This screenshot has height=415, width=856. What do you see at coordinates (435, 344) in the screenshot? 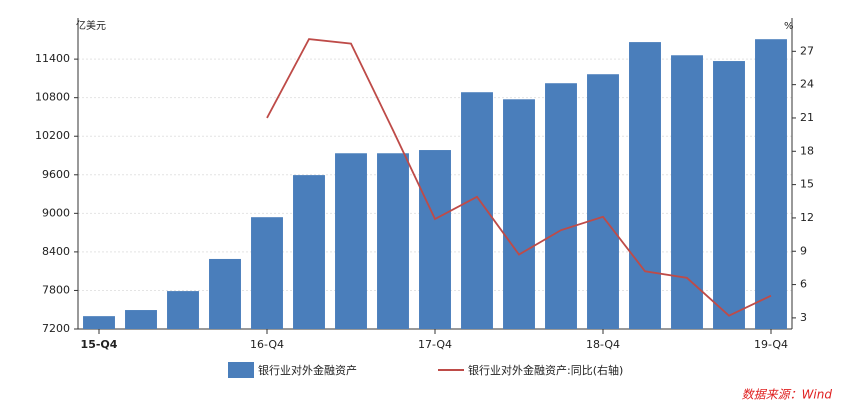
I see `x-tick-label: 17-Q4` at bounding box center [435, 344].